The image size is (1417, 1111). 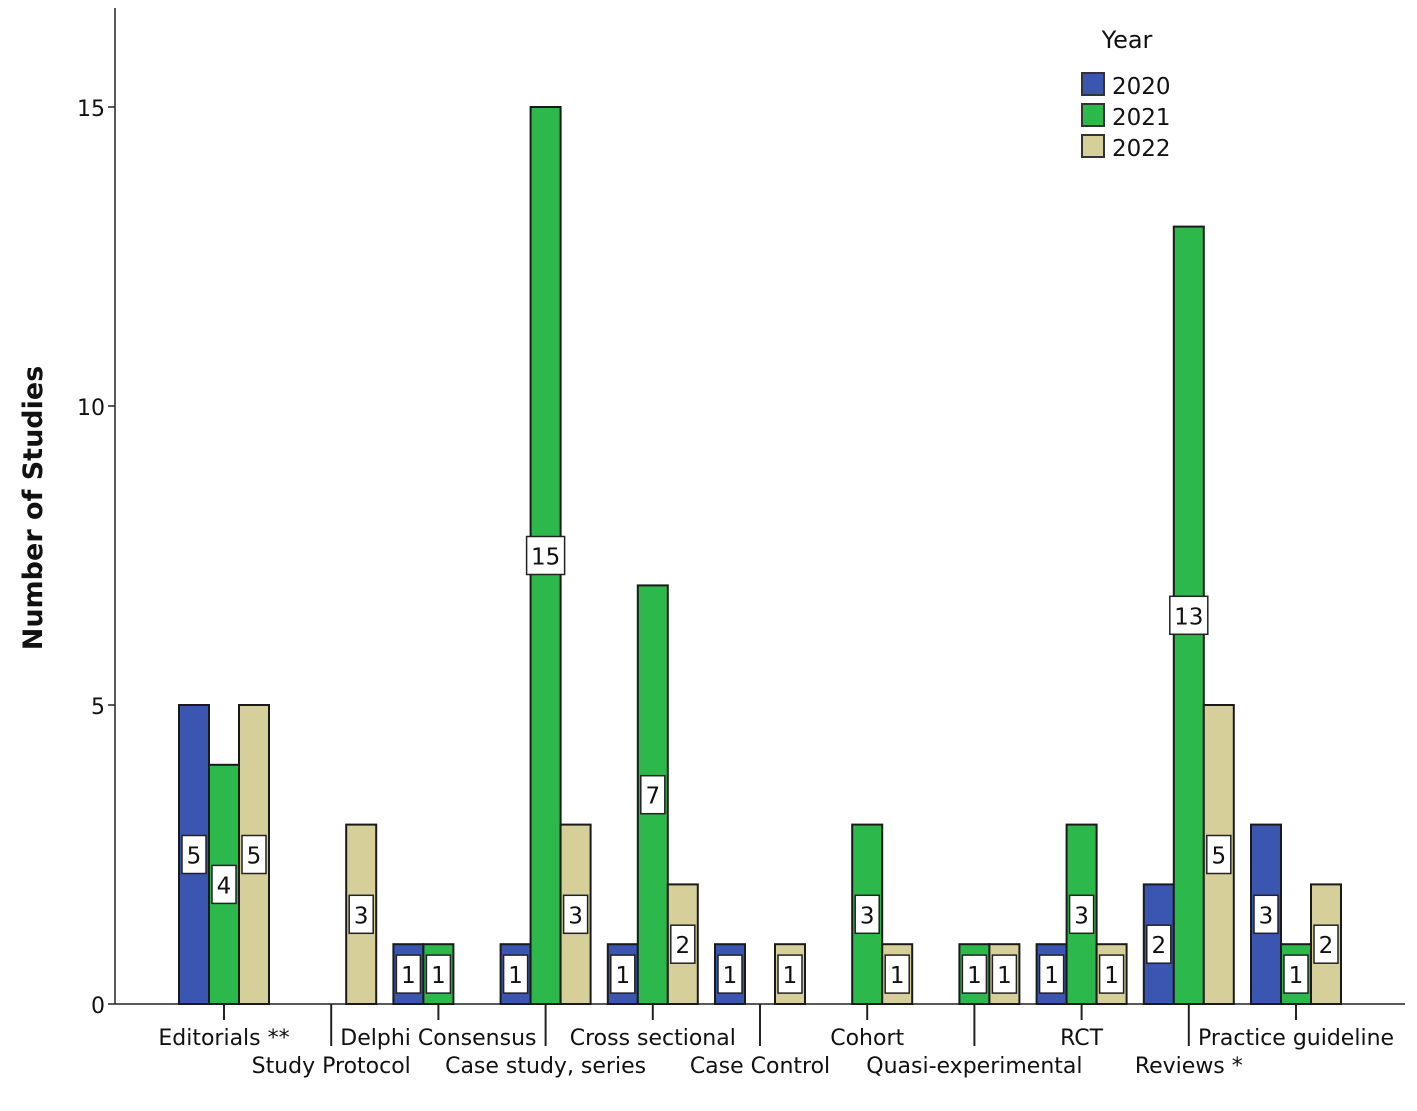 I want to click on x-tick-label: Practice guideline, so click(x=1296, y=1038).